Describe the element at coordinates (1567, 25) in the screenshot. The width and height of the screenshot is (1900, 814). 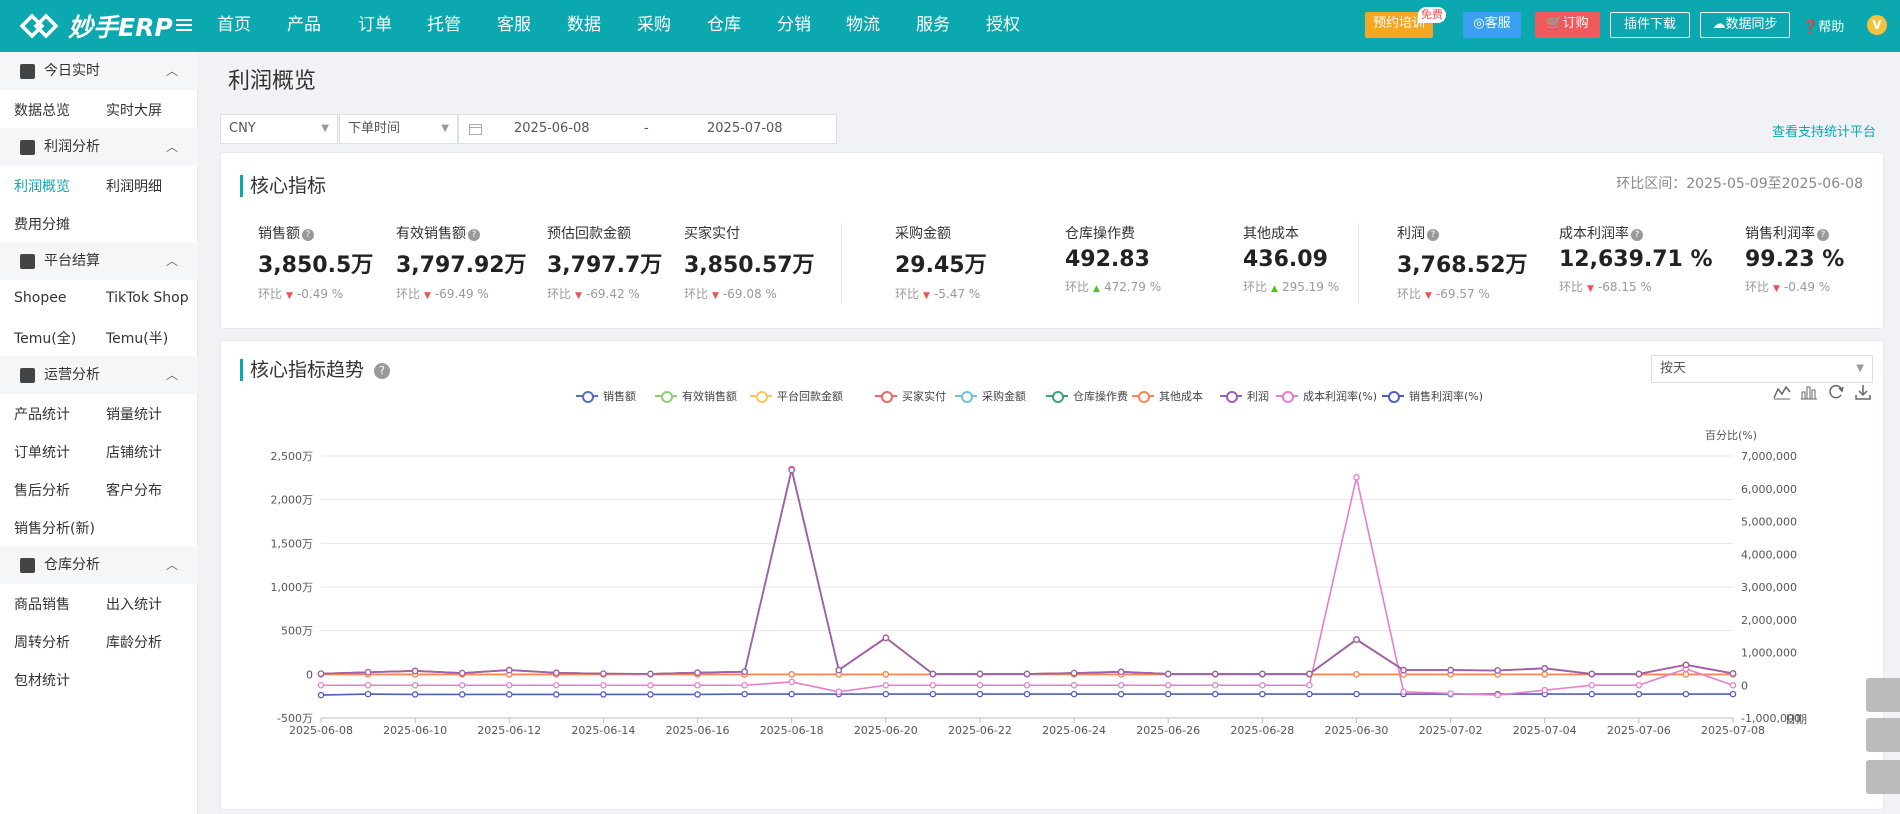
I see `subscribe-button: 🛒订购` at that location.